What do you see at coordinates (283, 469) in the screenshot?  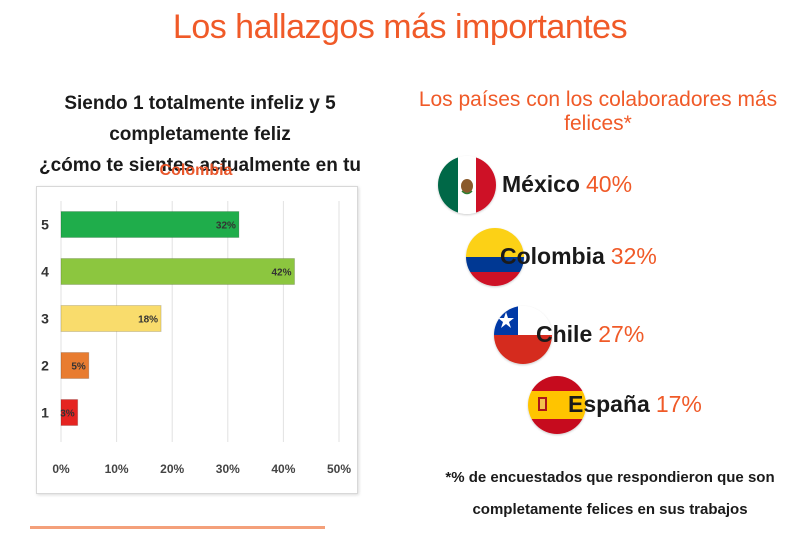 I see `x-tick-label: 40%` at bounding box center [283, 469].